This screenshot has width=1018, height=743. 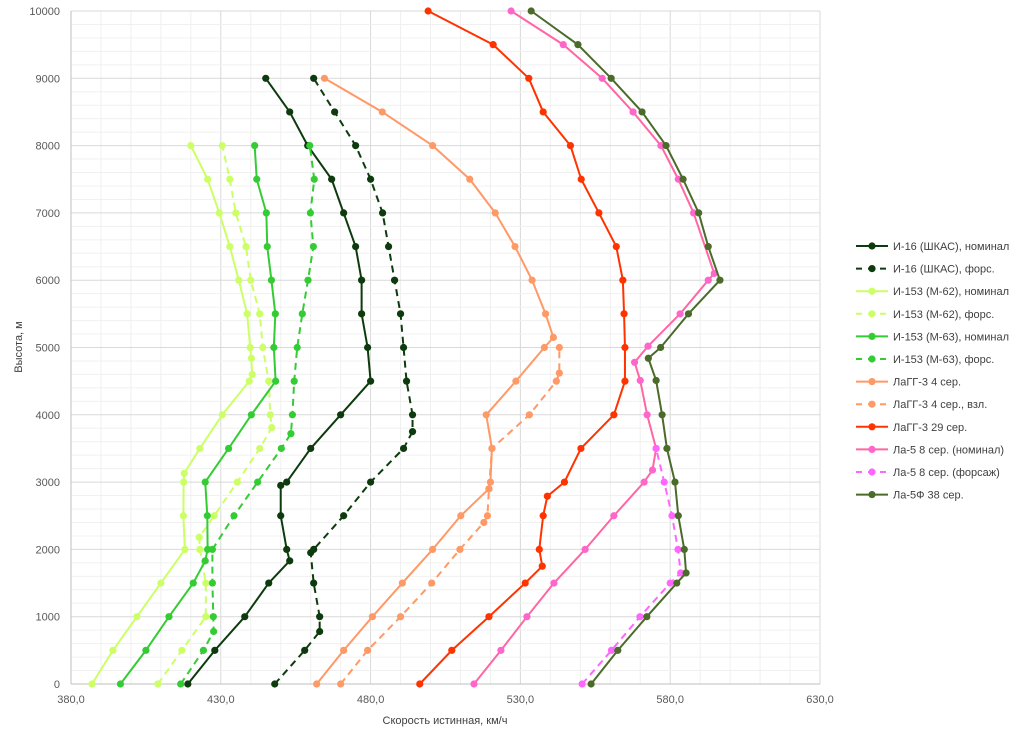 What do you see at coordinates (48, 214) in the screenshot?
I see `y-tick-label: 7000` at bounding box center [48, 214].